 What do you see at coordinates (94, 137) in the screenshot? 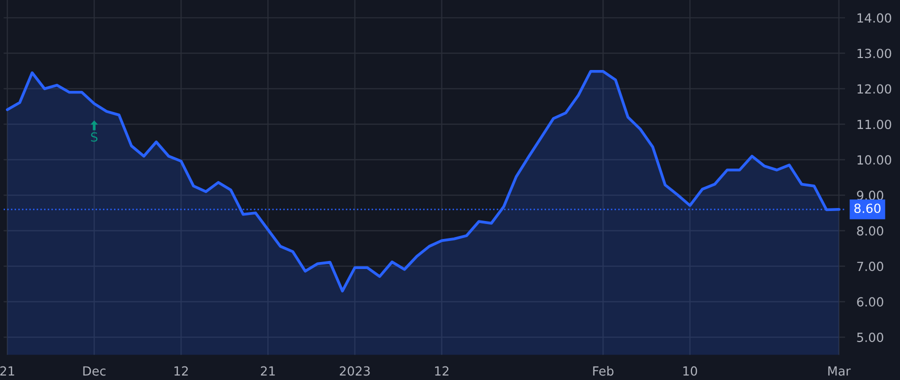
I see `annotation: S` at bounding box center [94, 137].